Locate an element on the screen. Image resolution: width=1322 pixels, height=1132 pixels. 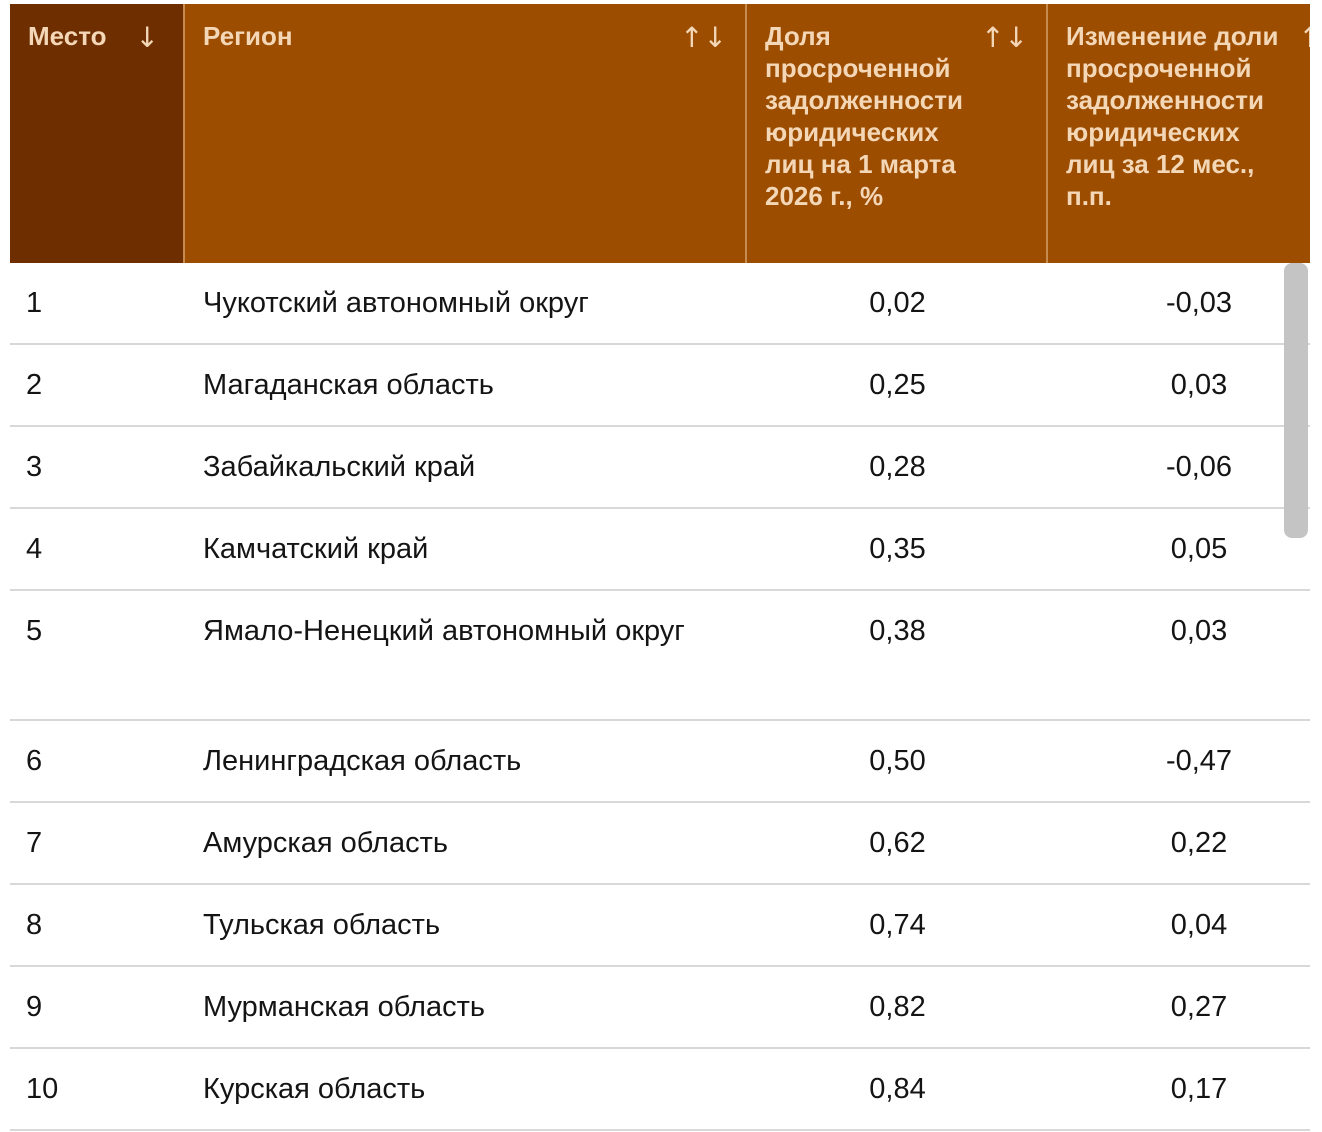
cell-region: Курская область is located at coordinates (314, 1089).